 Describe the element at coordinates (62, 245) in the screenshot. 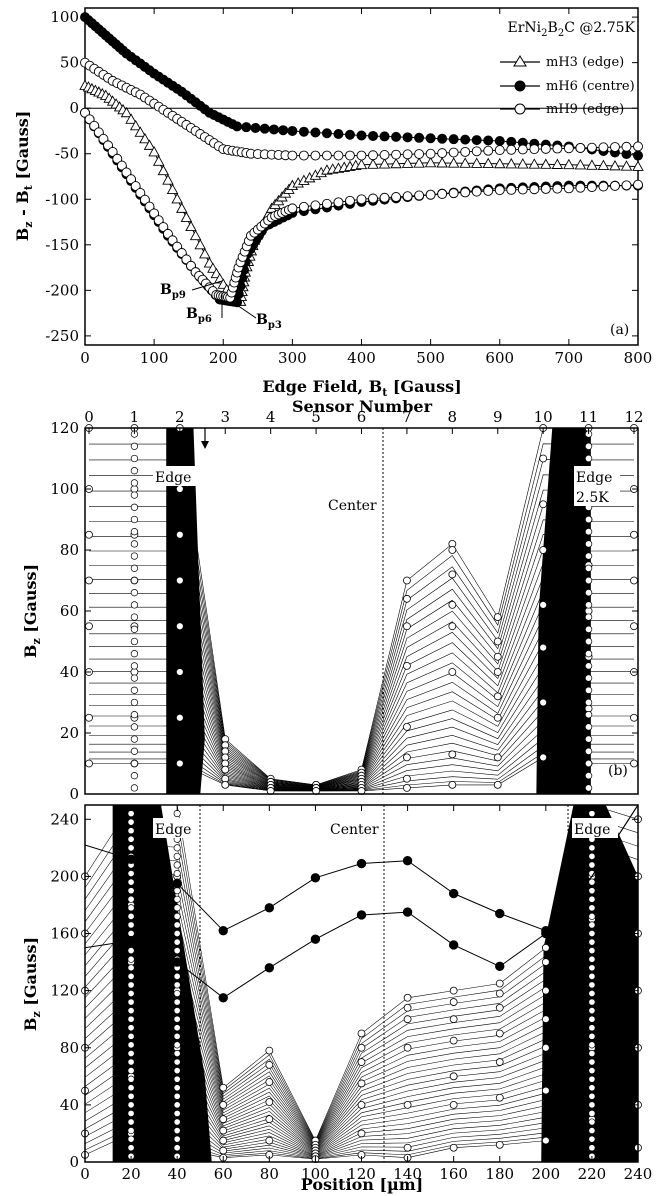

I see `a-ytick-label: -150` at that location.